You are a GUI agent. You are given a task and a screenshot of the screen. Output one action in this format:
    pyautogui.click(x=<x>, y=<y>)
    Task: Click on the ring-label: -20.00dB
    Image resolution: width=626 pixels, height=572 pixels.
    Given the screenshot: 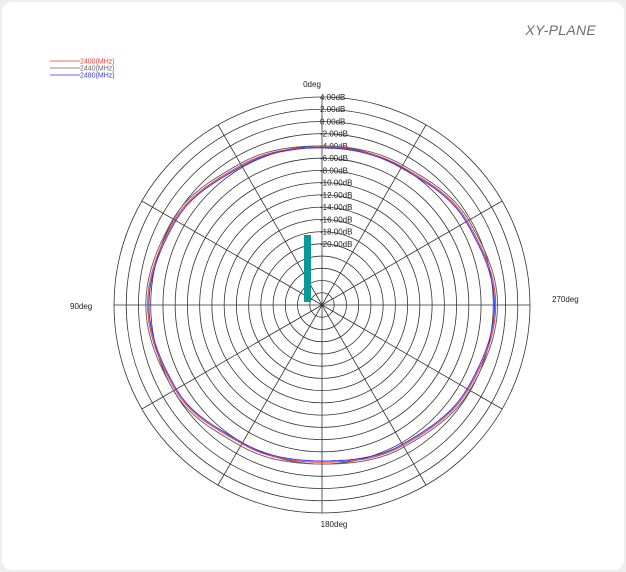 What is the action you would take?
    pyautogui.click(x=336, y=244)
    